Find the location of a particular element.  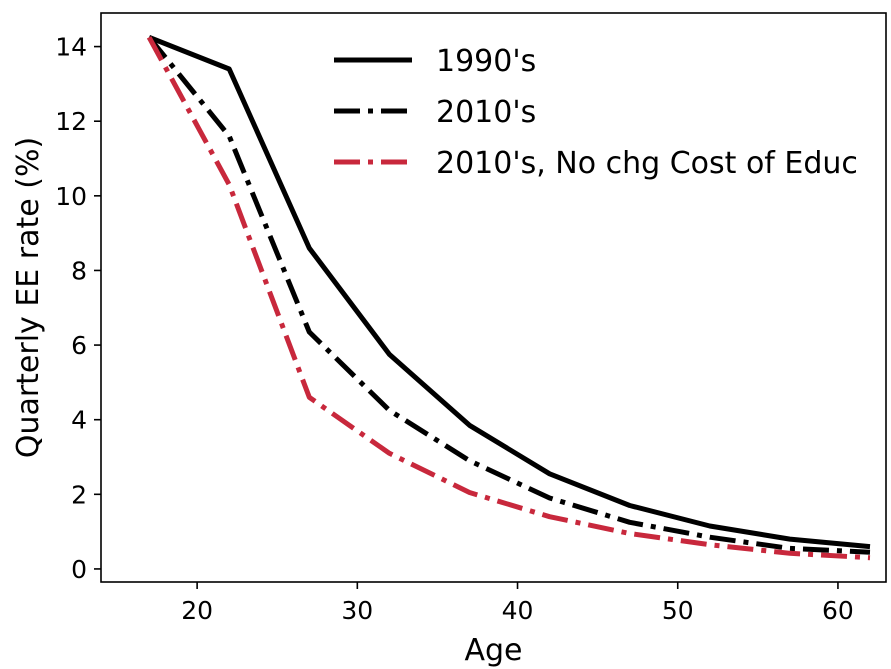

x-tick-label: 30 is located at coordinates (357, 610).